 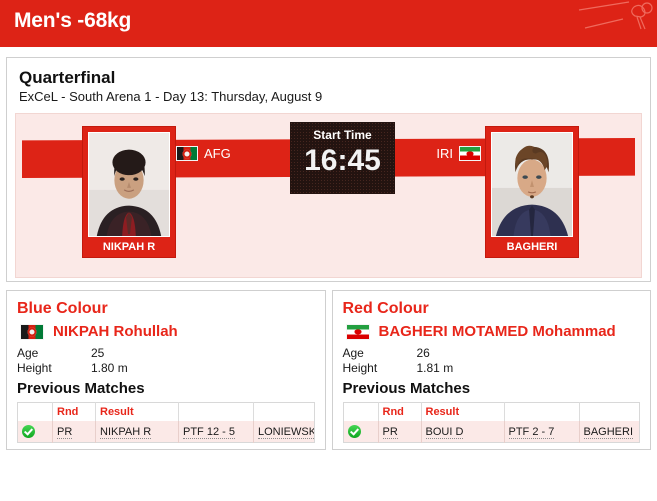 I want to click on panel-red-name: BAGHERI MOTAMED Mohammad, so click(x=497, y=331).